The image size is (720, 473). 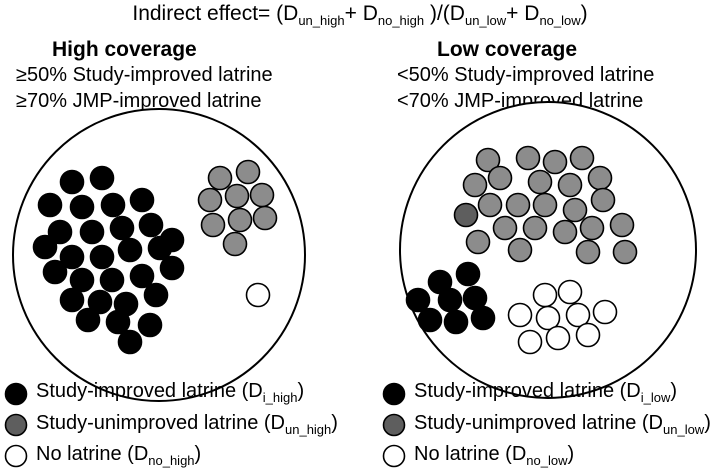 What do you see at coordinates (546, 392) in the screenshot?
I see `legend-right-improved: Study-improved latrine (Di_low)` at bounding box center [546, 392].